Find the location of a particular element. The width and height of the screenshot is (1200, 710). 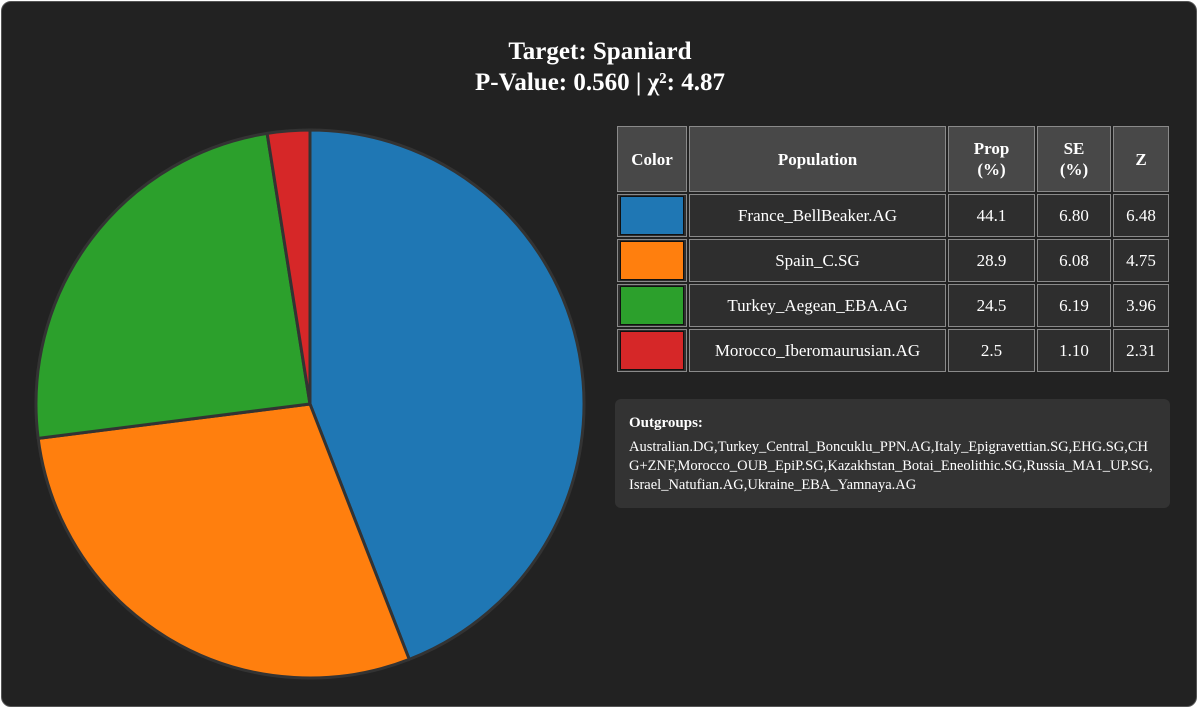

pie-slice-turkey-aegean-eba-ag is located at coordinates (173, 285).